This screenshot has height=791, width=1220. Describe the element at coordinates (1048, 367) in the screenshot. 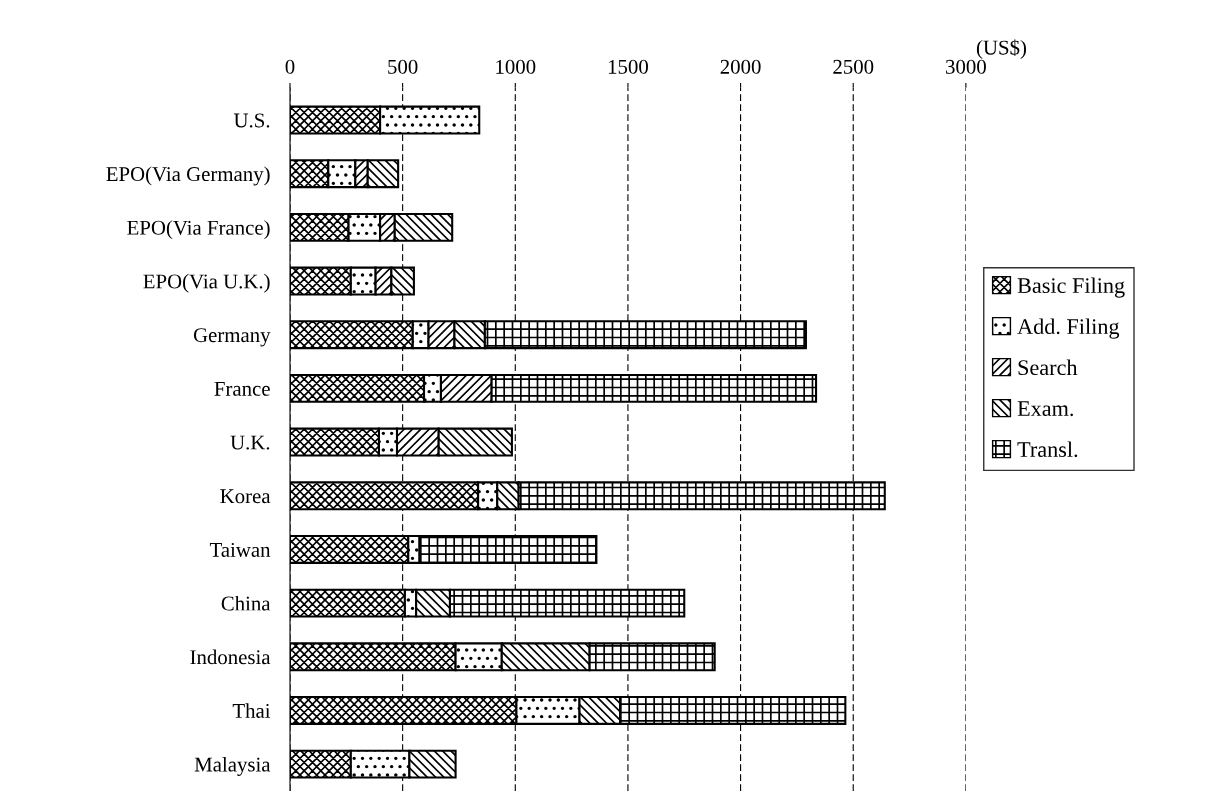

I see `legend-label: Search` at that location.